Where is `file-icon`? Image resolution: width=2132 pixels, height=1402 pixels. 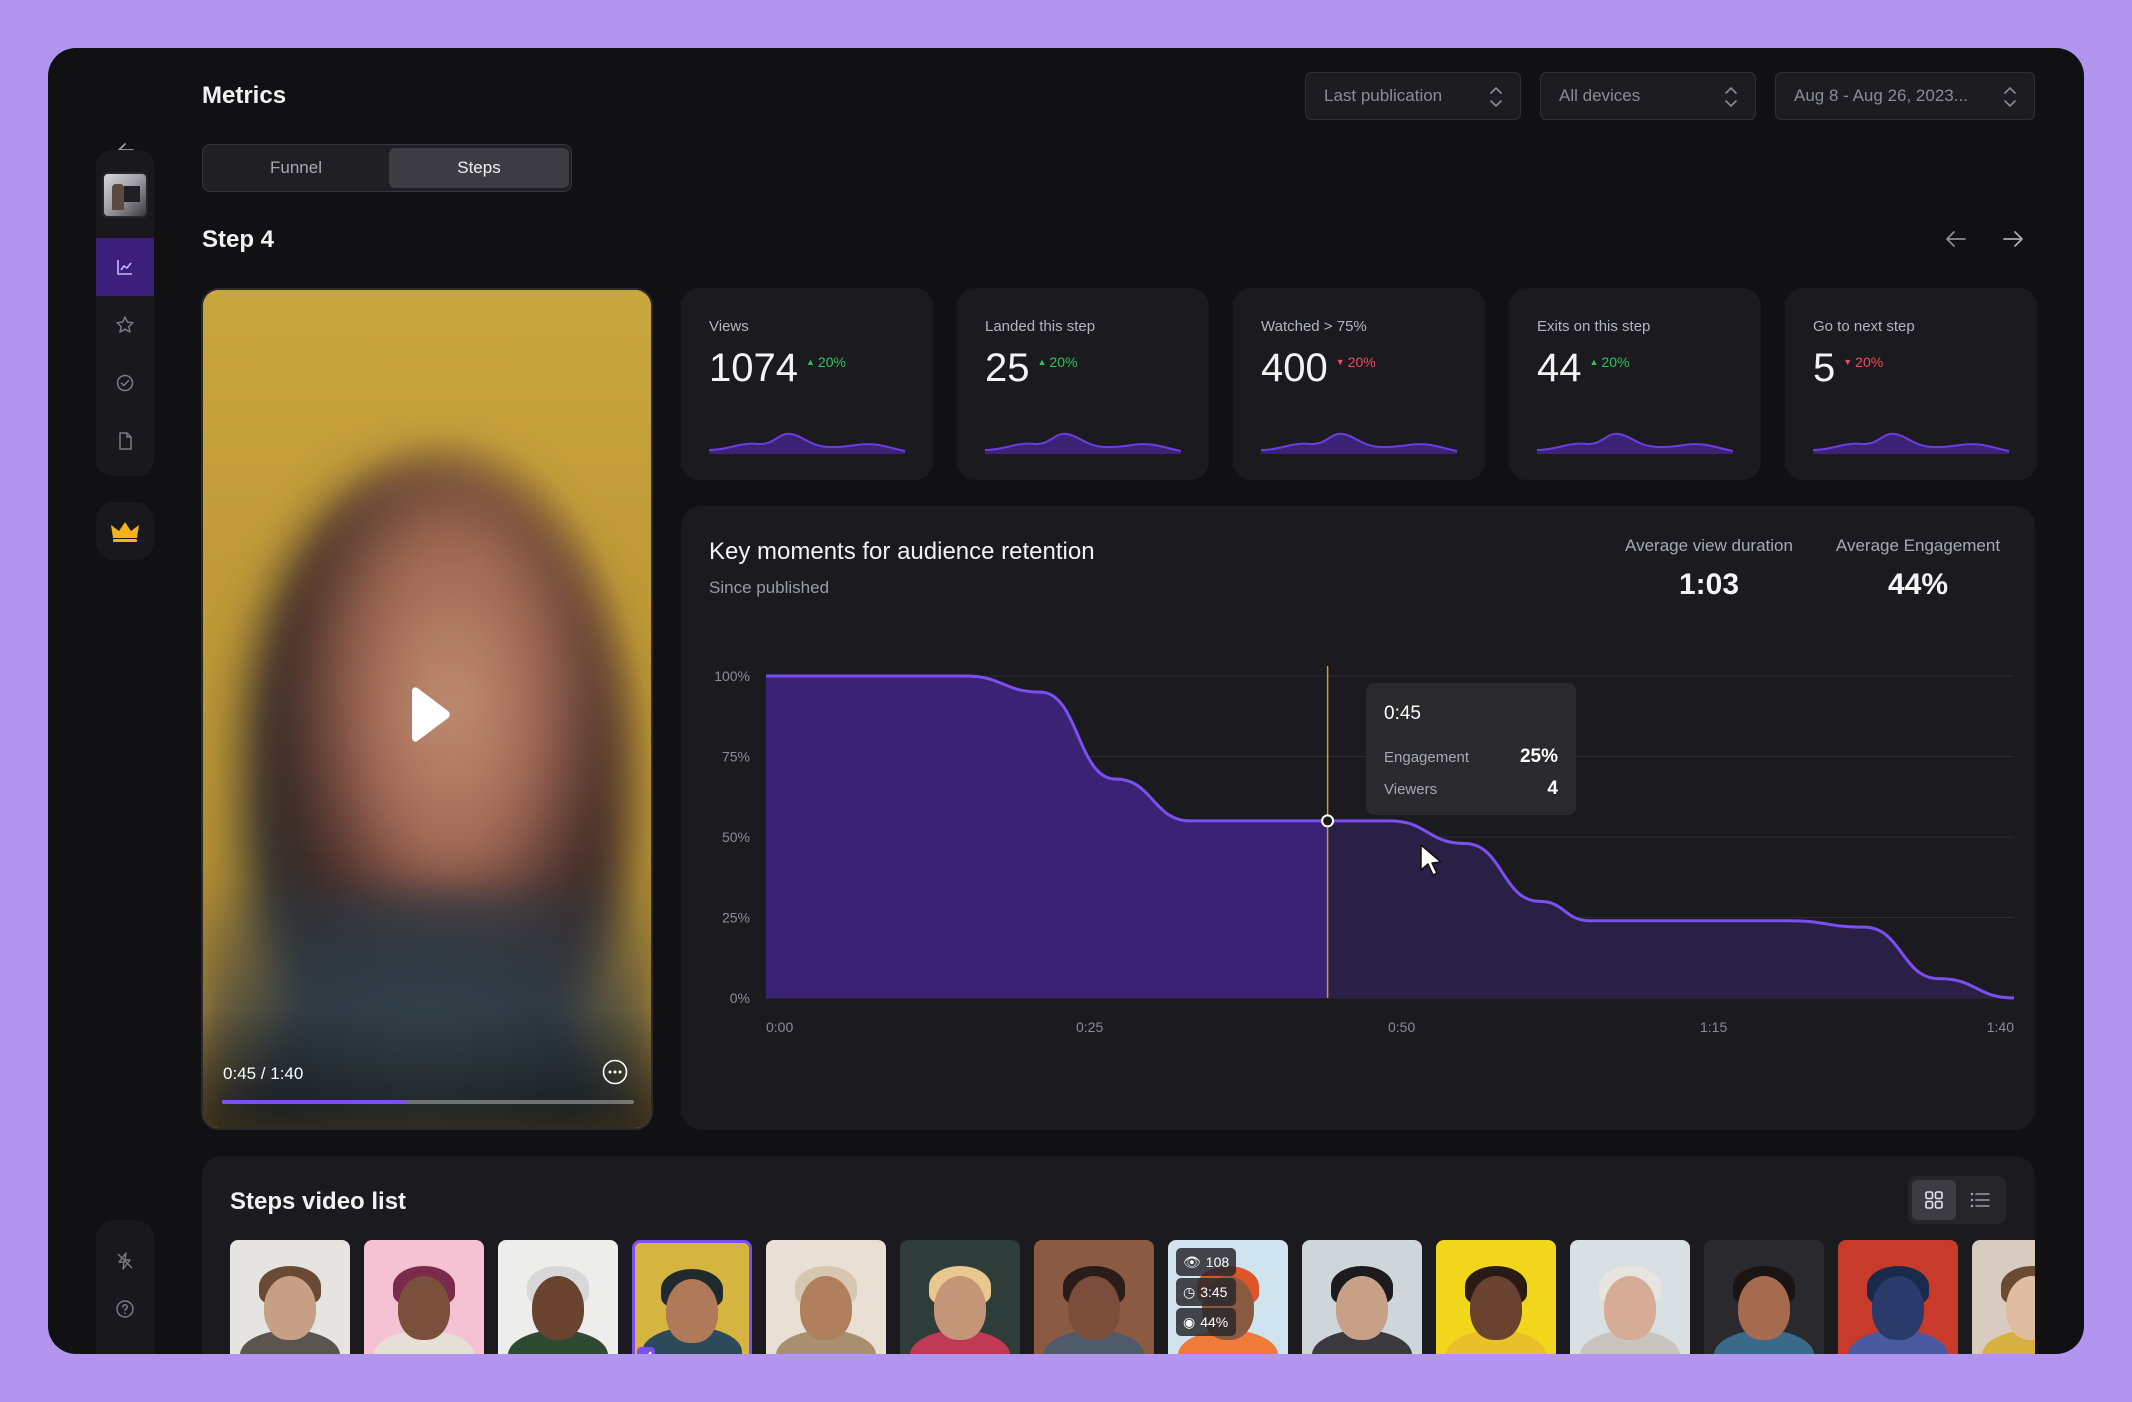 file-icon is located at coordinates (125, 441).